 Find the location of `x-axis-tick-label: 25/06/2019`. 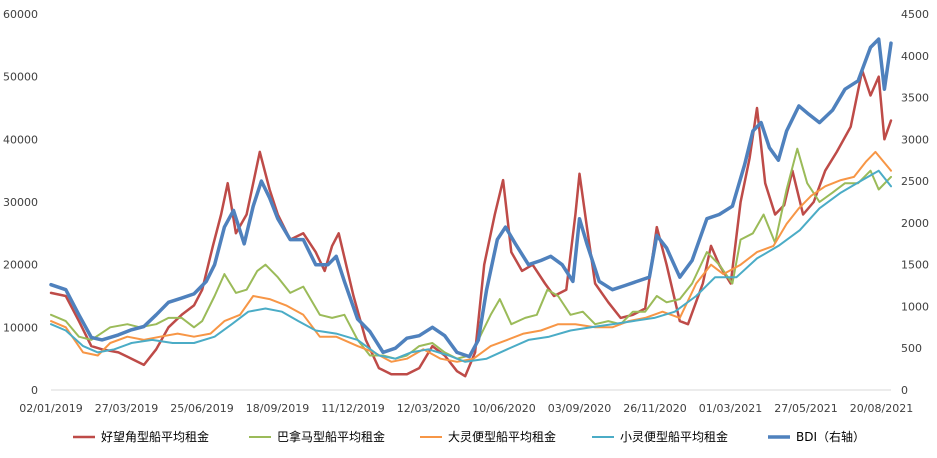

x-axis-tick-label: 25/06/2019 is located at coordinates (201, 408).